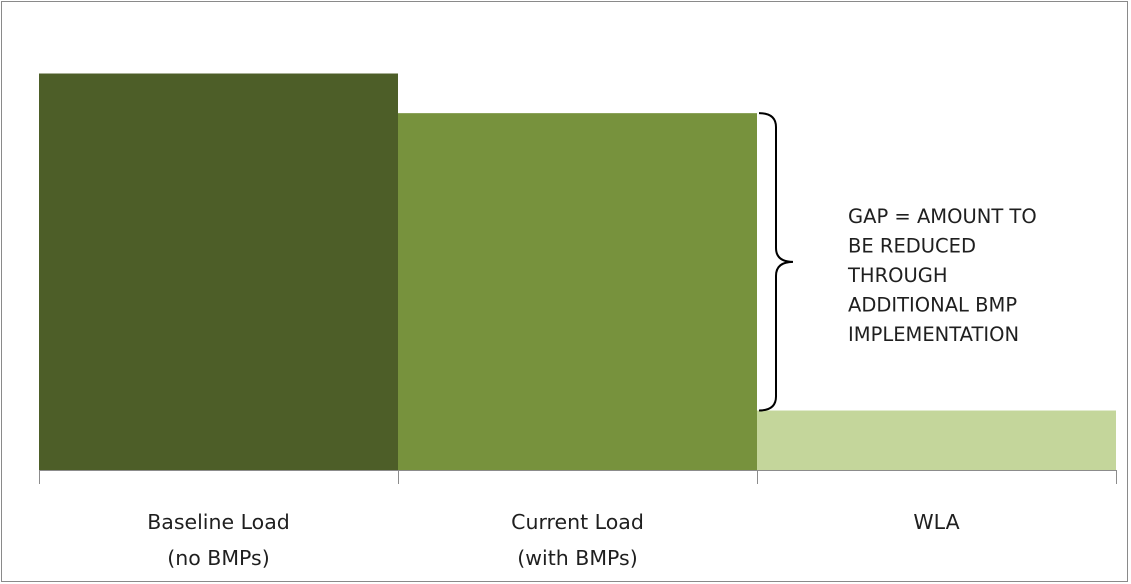 Image resolution: width=1131 pixels, height=584 pixels. Describe the element at coordinates (932, 305) in the screenshot. I see `gap-annotation-line-4: ADDITIONAL BMP` at that location.